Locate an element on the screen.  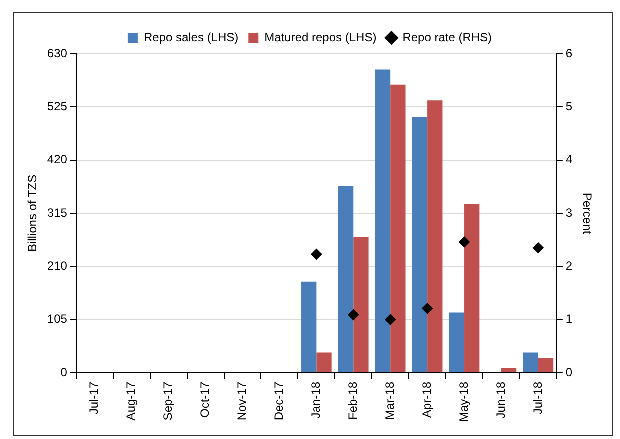
y2-tick-label: 6 is located at coordinates (569, 53).